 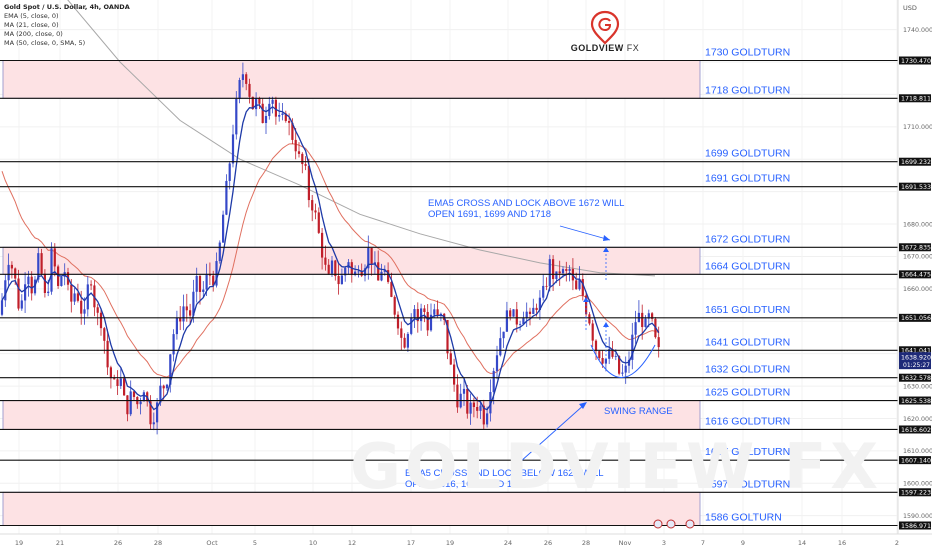 I want to click on indicator-ma21: MA (21, close, 0), so click(x=31, y=25).